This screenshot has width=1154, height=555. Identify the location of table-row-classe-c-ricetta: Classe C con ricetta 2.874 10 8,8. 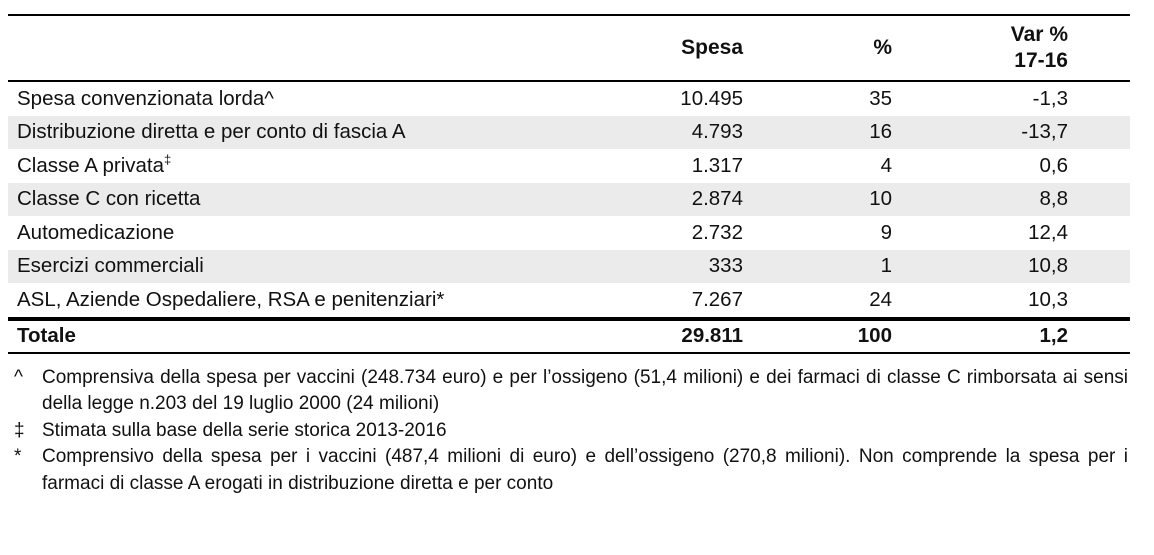
(569, 199).